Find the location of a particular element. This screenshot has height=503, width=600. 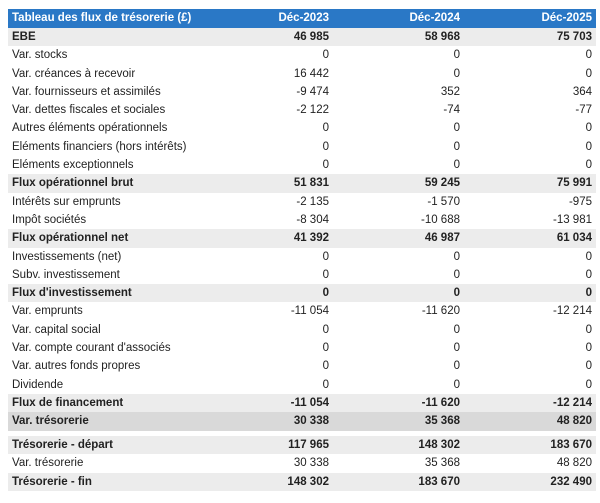

row-label: Eléments exceptionnels is located at coordinates (73, 165).